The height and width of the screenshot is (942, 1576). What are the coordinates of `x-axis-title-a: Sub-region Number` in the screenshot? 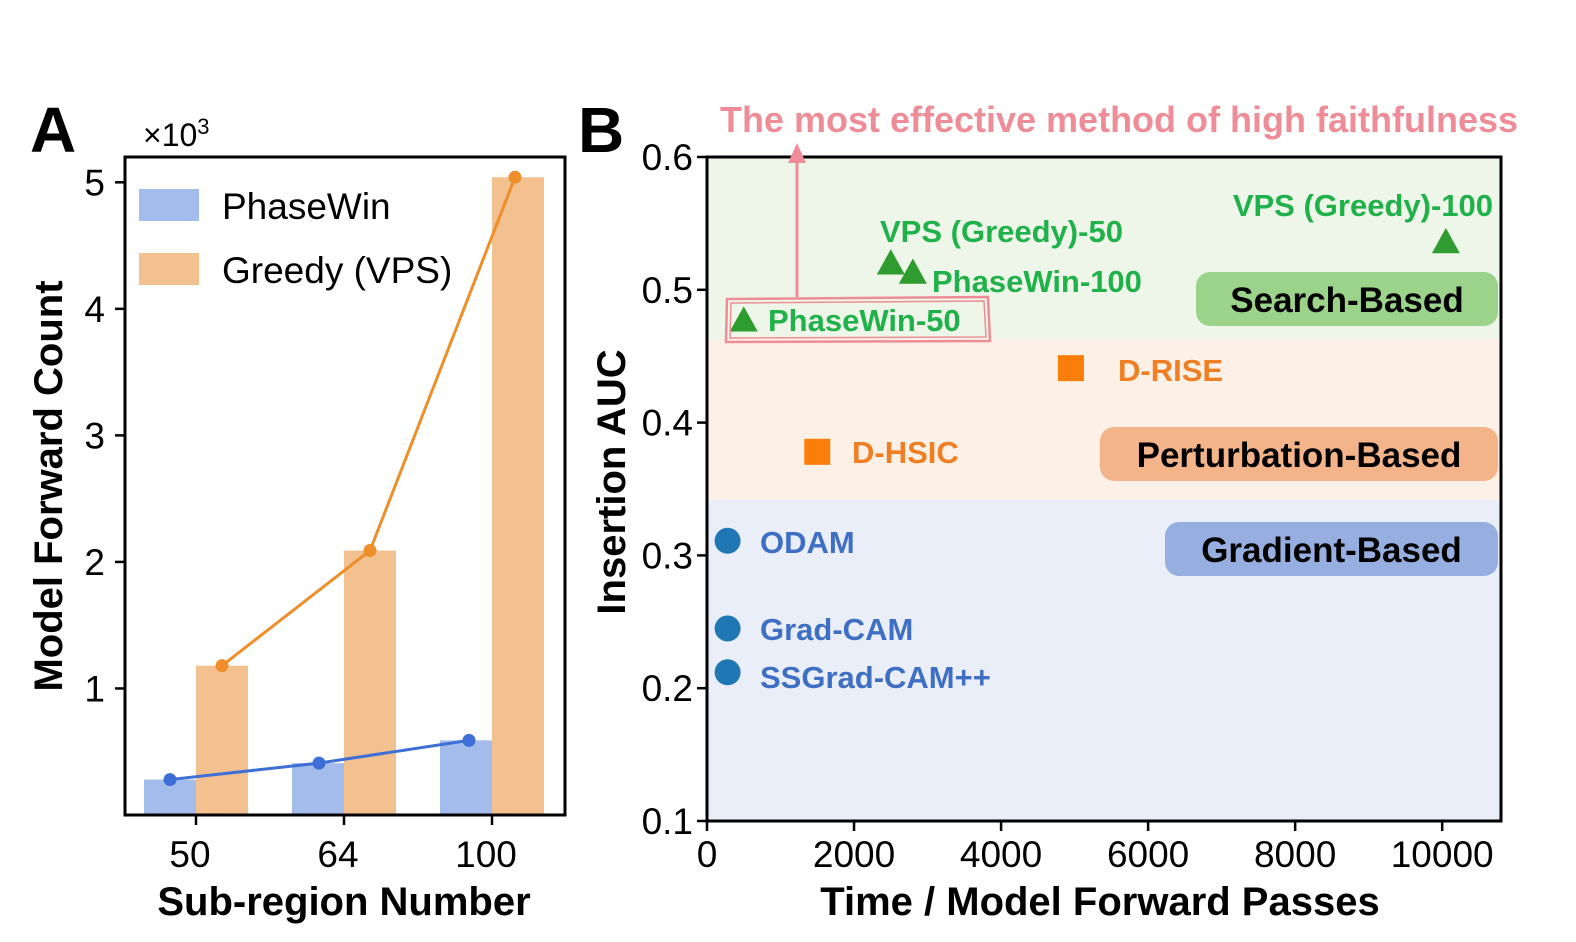 It's located at (343, 902).